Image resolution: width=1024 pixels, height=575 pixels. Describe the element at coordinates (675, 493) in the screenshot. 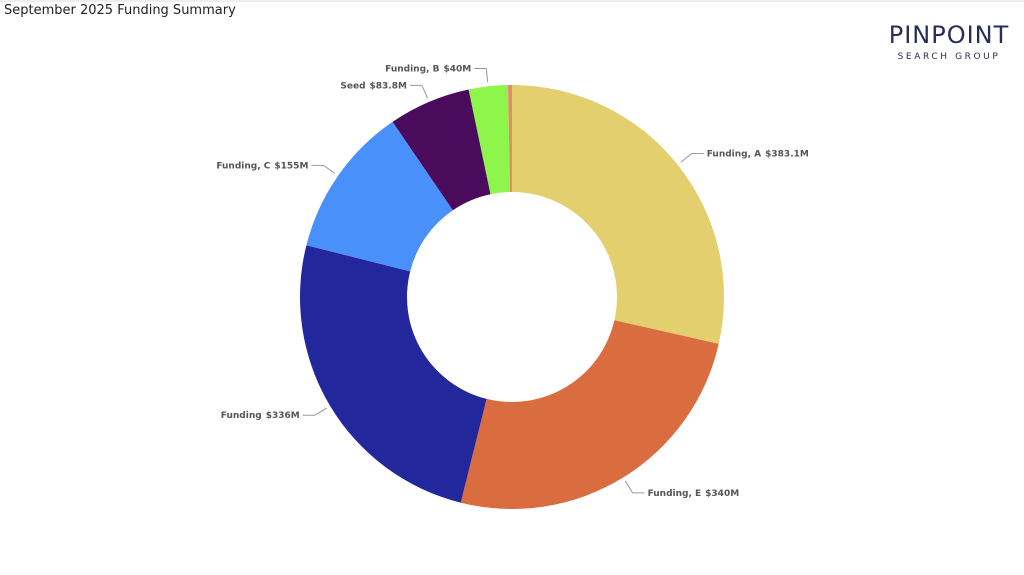

I see `label-category: Funding, E` at that location.